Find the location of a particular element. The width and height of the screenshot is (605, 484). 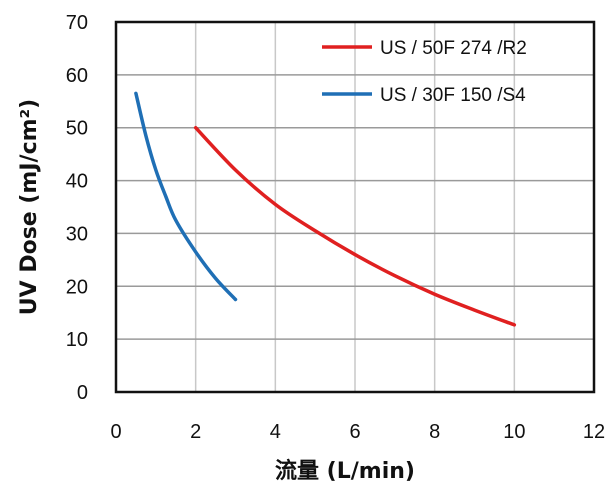

x-tick-label: 6 is located at coordinates (354, 432).